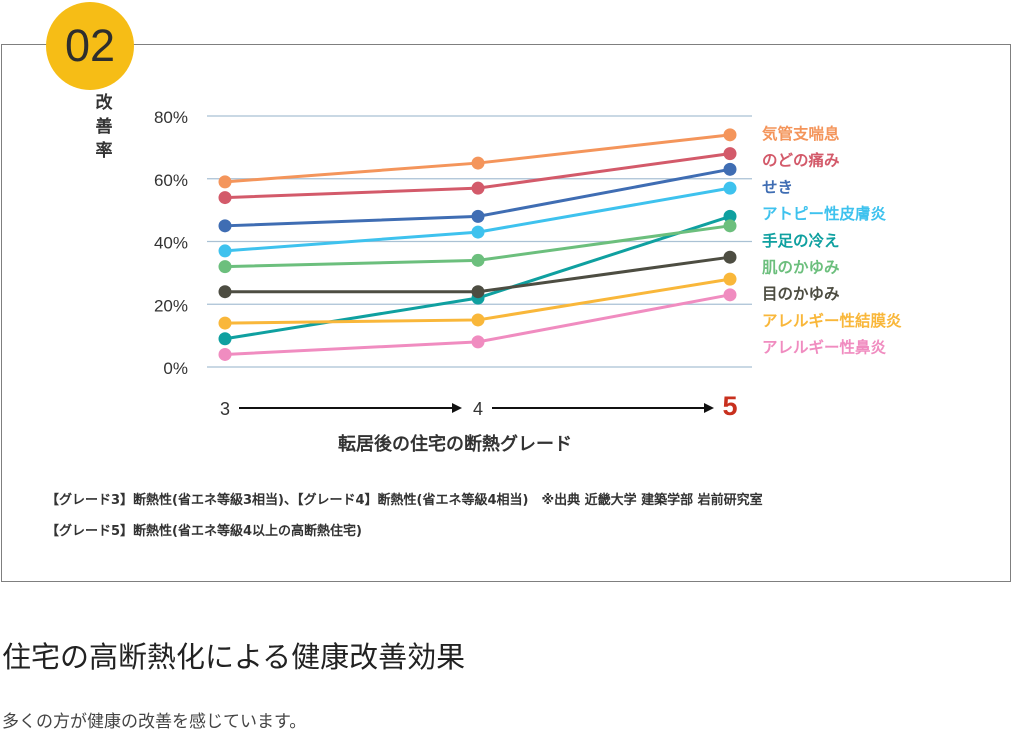  Describe the element at coordinates (204, 531) in the screenshot. I see `footnote-2: 【グレード5】断熱性(省エネ等級4以上の高断熱住宅)` at that location.